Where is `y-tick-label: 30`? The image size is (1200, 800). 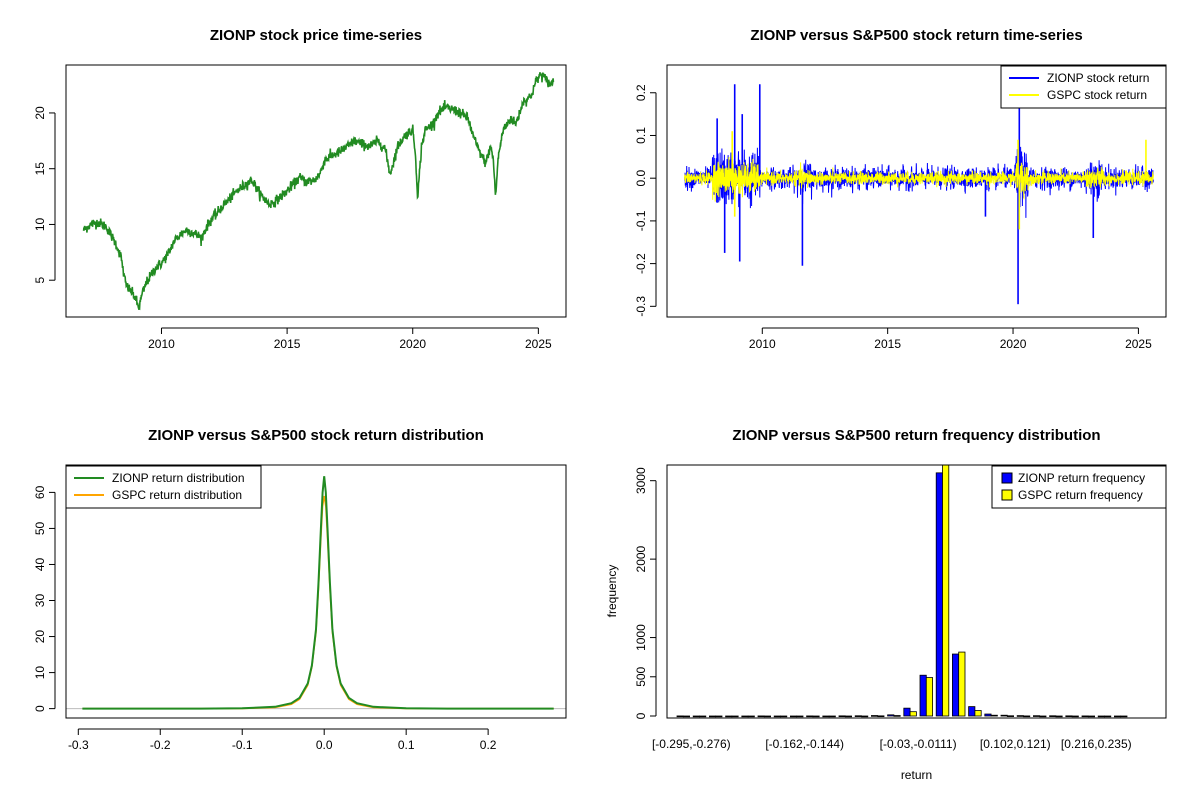
y-tick-label: 30 is located at coordinates (40, 601).